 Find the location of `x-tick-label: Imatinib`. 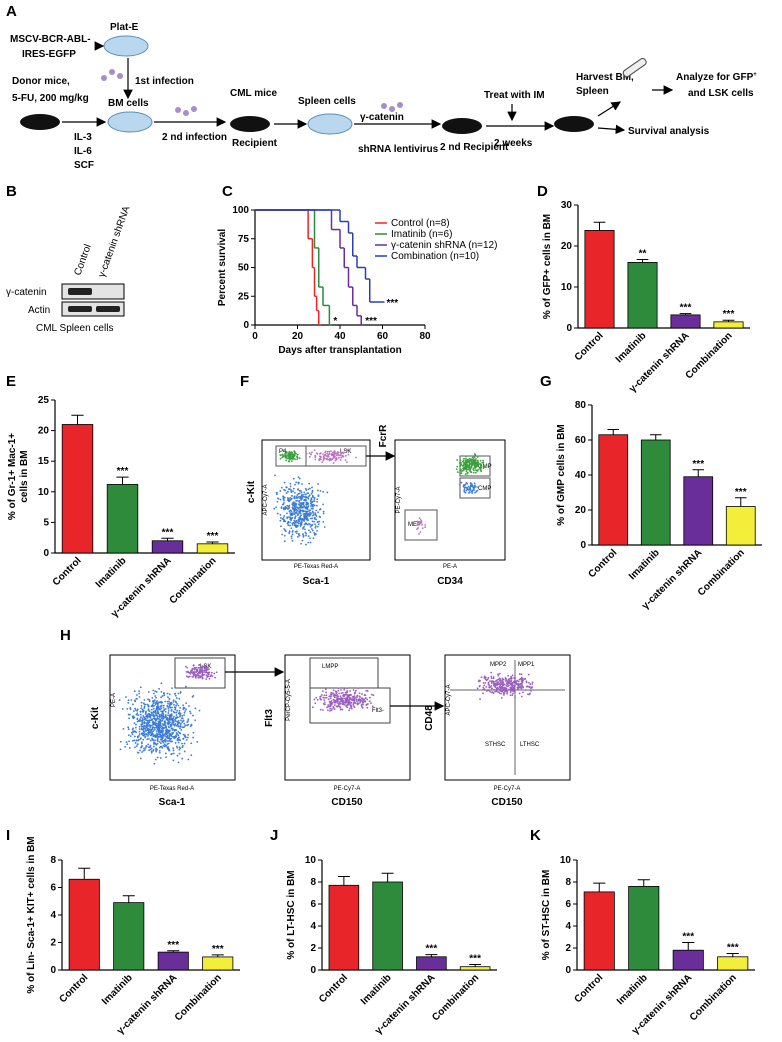

x-tick-label: Imatinib is located at coordinates (376, 989).